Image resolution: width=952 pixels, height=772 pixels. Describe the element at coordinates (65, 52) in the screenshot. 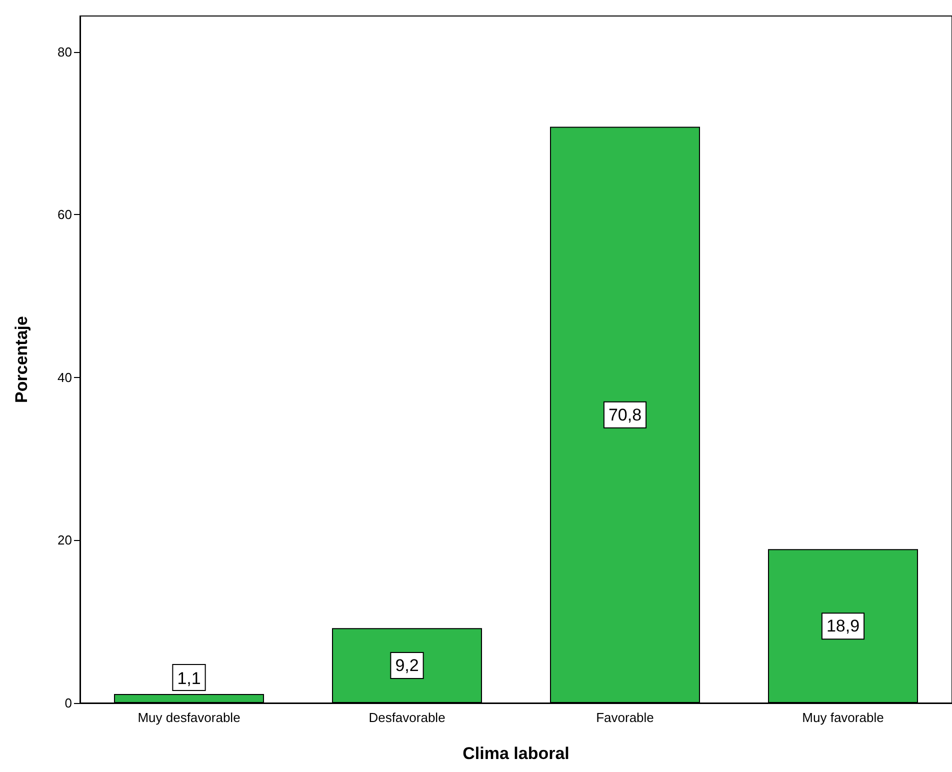

I see `y-tick-label: 80` at that location.